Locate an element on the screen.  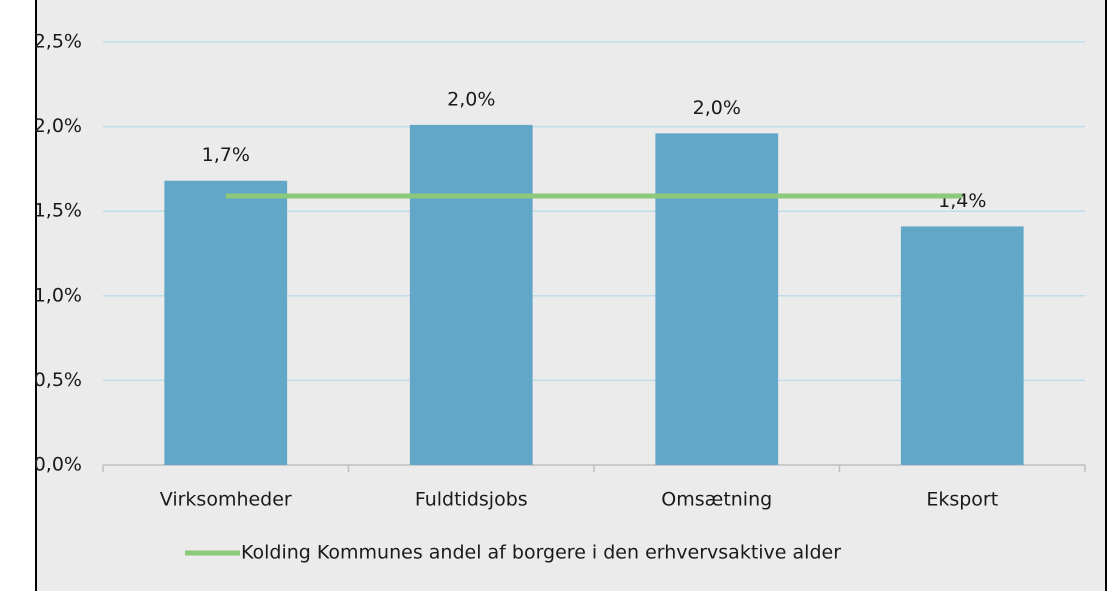
data-label: 1,7% is located at coordinates (226, 155).